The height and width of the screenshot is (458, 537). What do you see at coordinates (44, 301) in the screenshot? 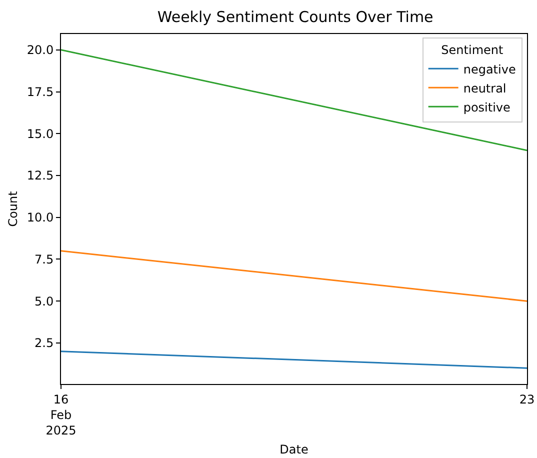
I see `y-tick-label: 5.0` at bounding box center [44, 301].